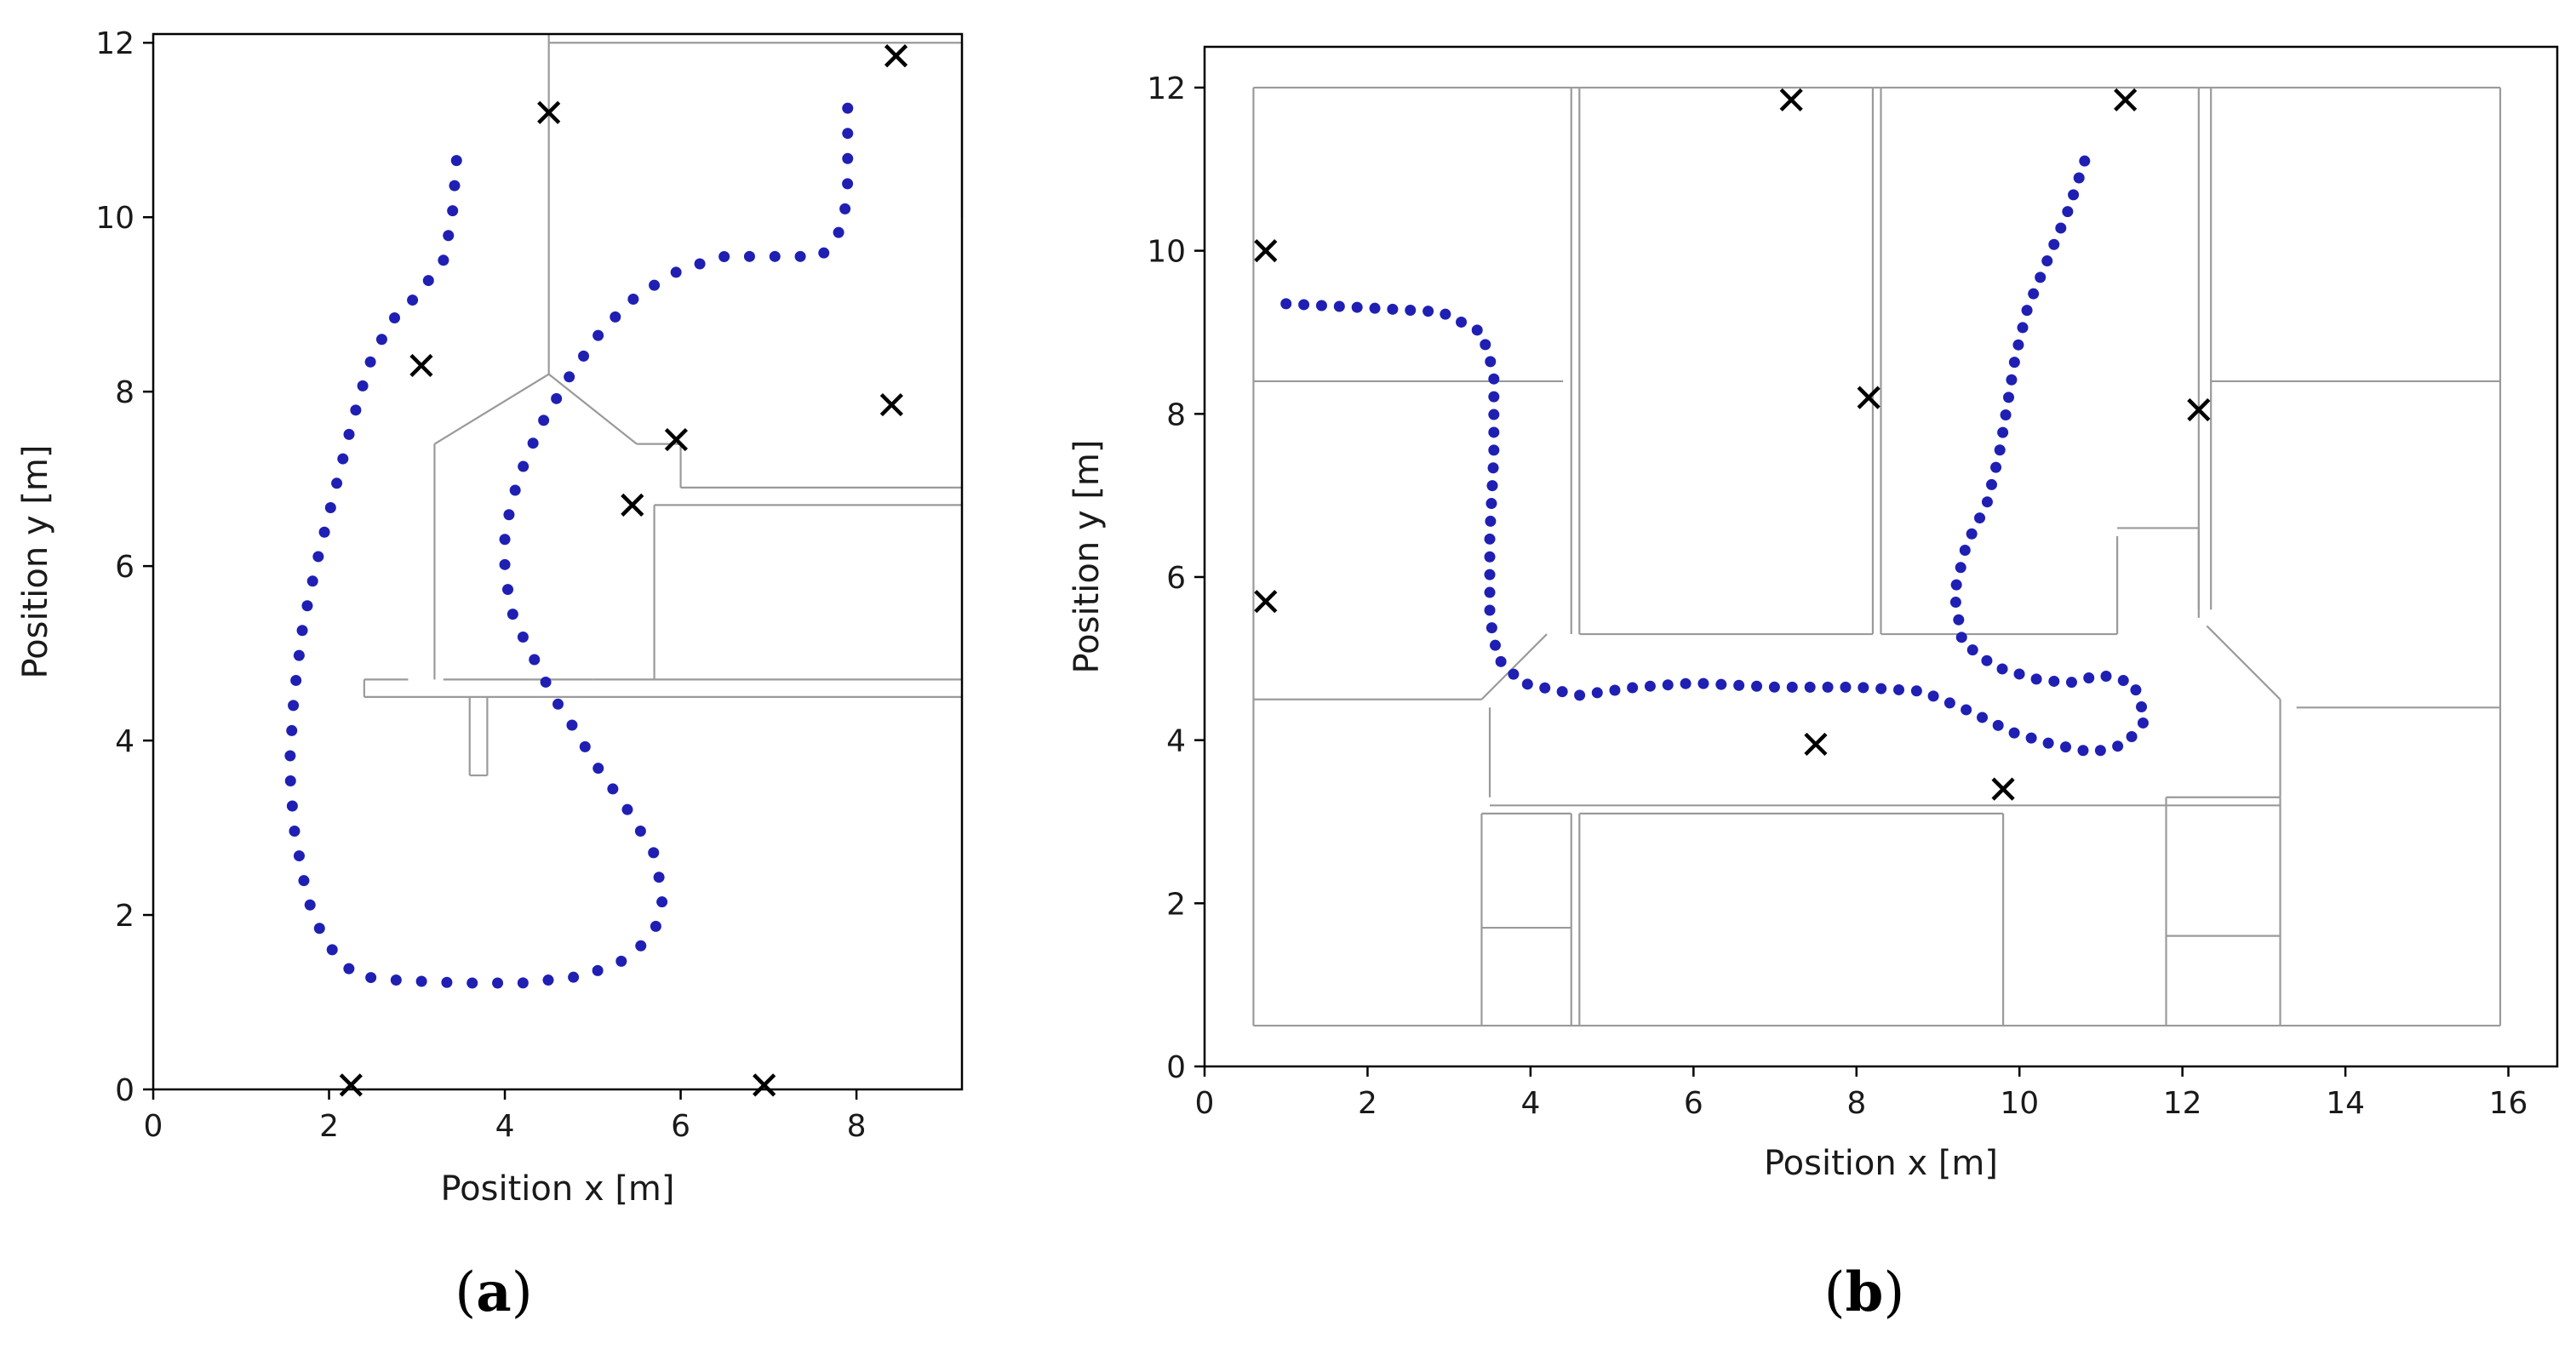 The width and height of the screenshot is (2576, 1349). Describe the element at coordinates (329, 1126) in the screenshot. I see `x-tick-label: 2` at that location.